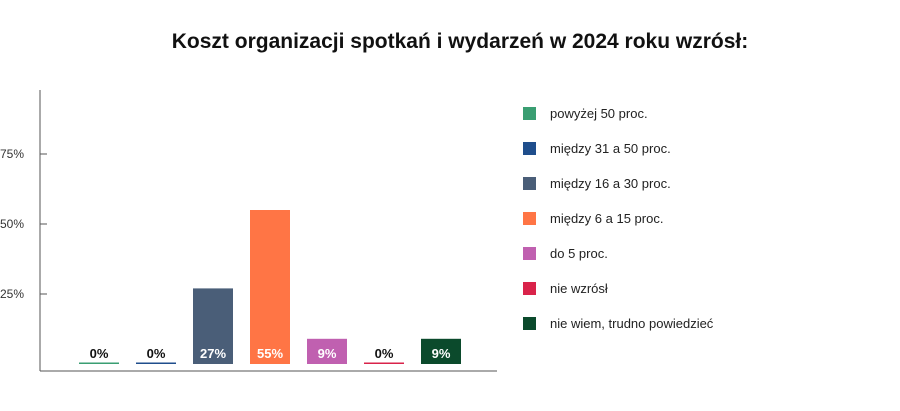 This screenshot has height=411, width=900. I want to click on y-tick-label: 25%, so click(12, 294).